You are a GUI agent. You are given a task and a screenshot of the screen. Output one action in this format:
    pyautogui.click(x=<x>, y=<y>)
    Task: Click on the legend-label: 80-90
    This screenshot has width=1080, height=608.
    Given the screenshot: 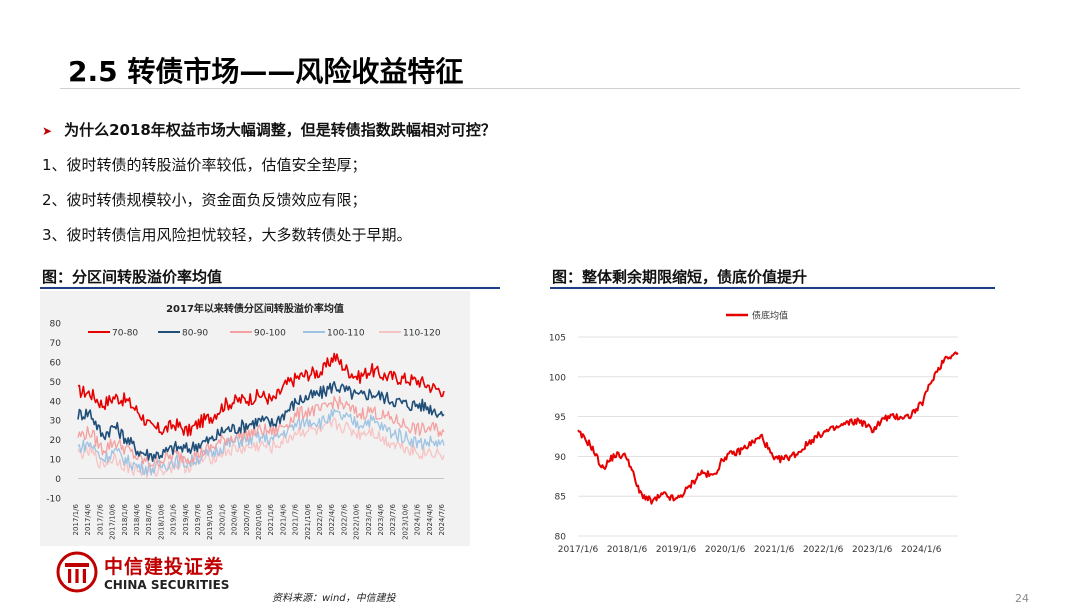 What is the action you would take?
    pyautogui.click(x=195, y=334)
    